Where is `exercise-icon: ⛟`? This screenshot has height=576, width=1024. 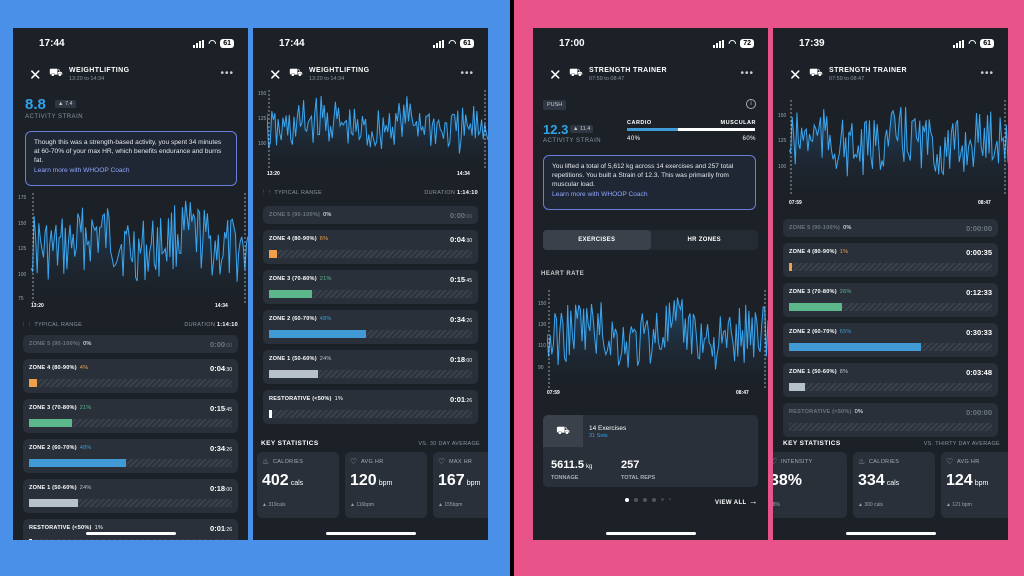 exercise-icon: ⛟ is located at coordinates (563, 431).